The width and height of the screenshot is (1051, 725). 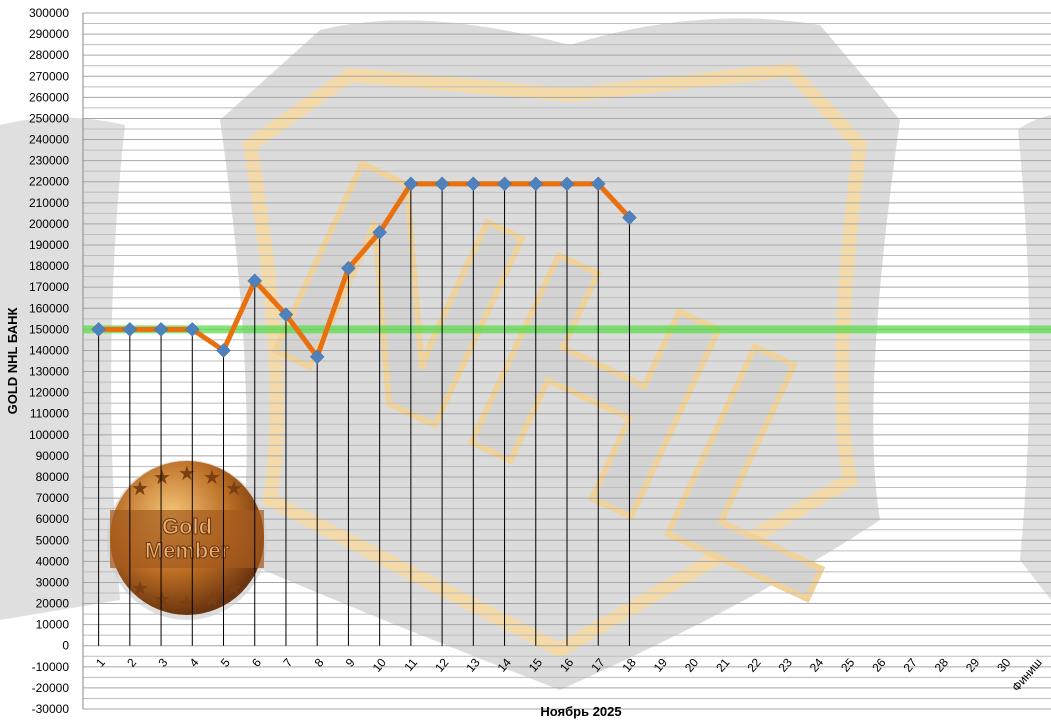 What do you see at coordinates (49, 308) in the screenshot?
I see `y-tick-label: 160000` at bounding box center [49, 308].